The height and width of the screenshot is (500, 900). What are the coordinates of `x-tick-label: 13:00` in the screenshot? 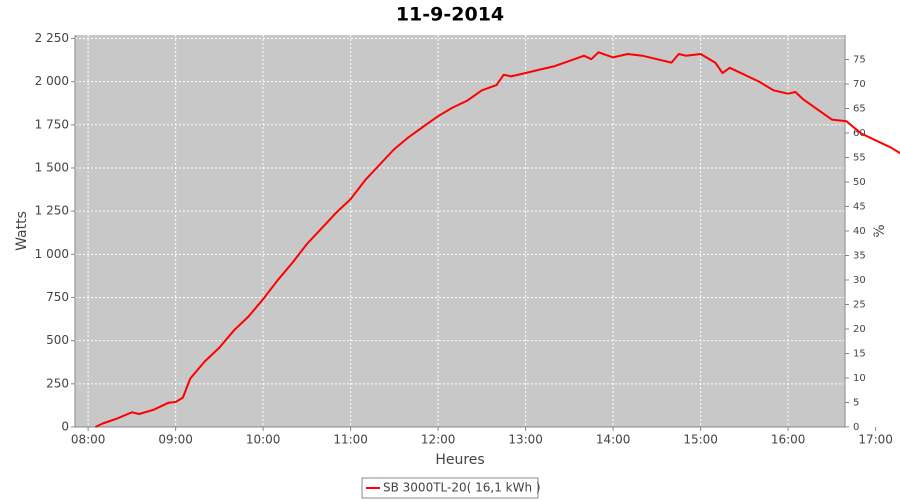 It's located at (525, 440).